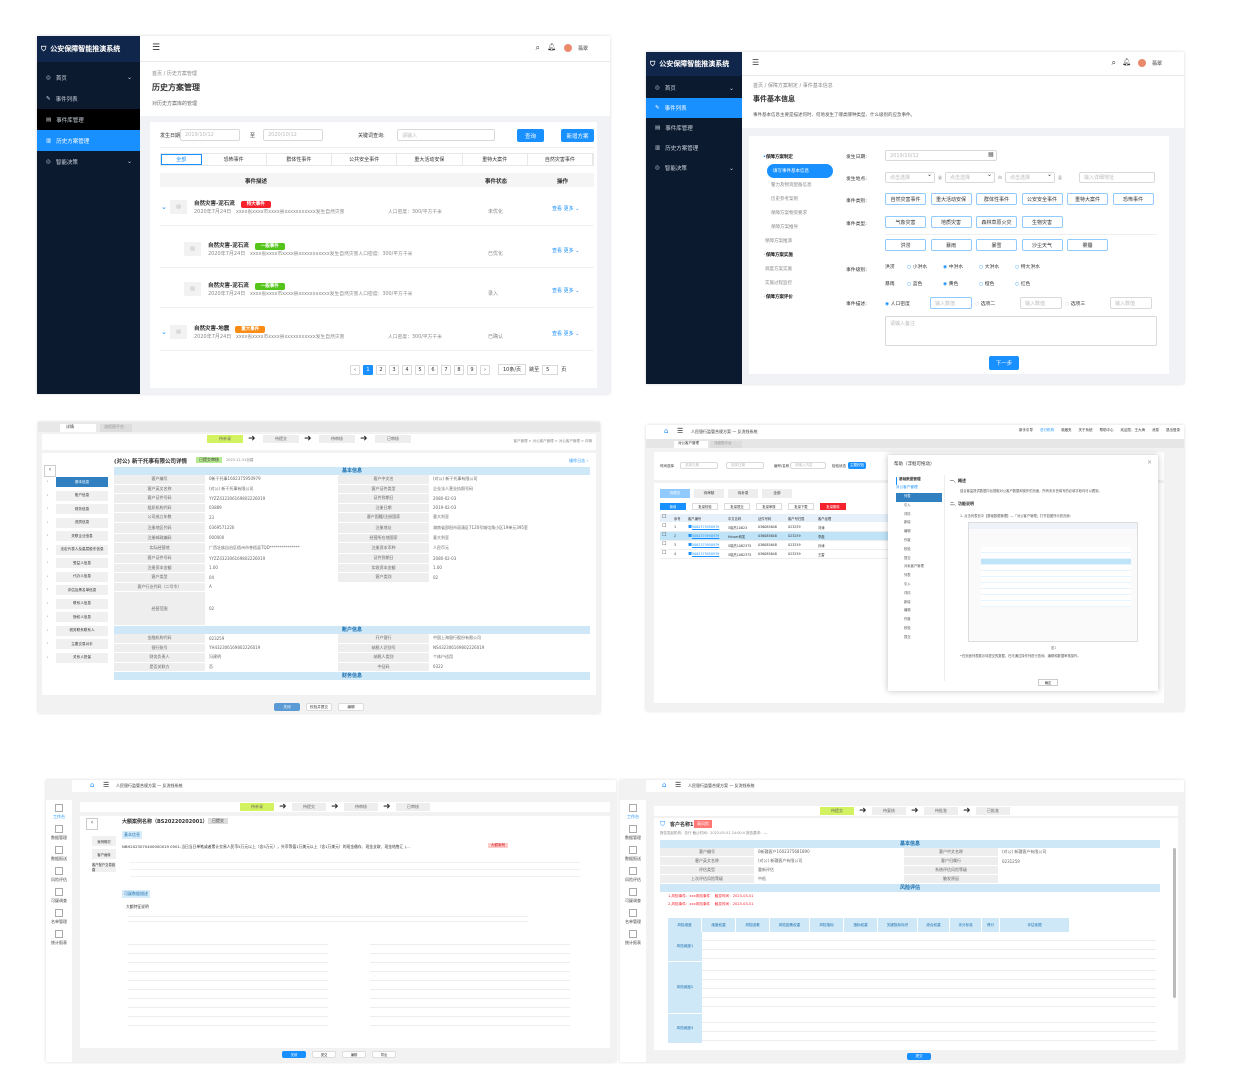  I want to click on tree-item: 提交, so click(907, 557).